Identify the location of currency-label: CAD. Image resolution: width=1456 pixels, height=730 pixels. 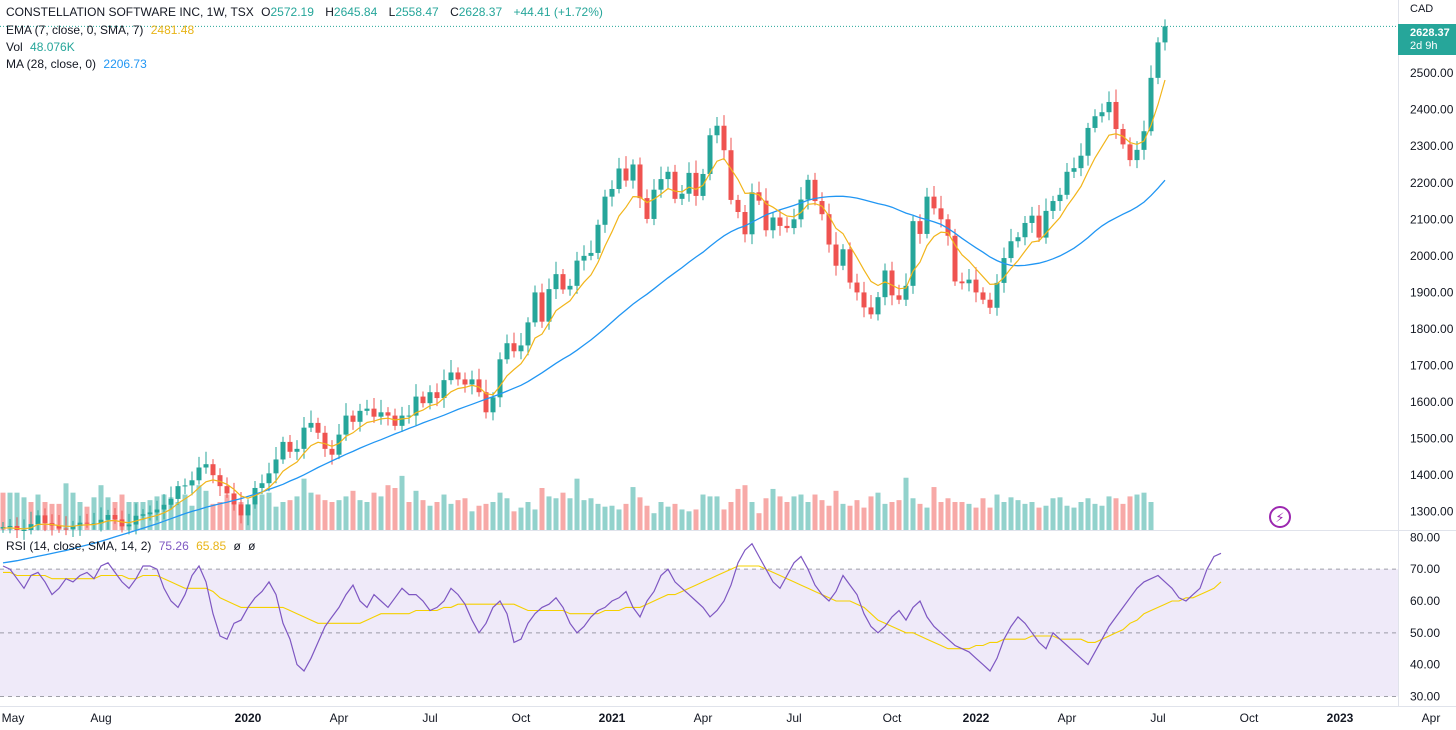
(1422, 9).